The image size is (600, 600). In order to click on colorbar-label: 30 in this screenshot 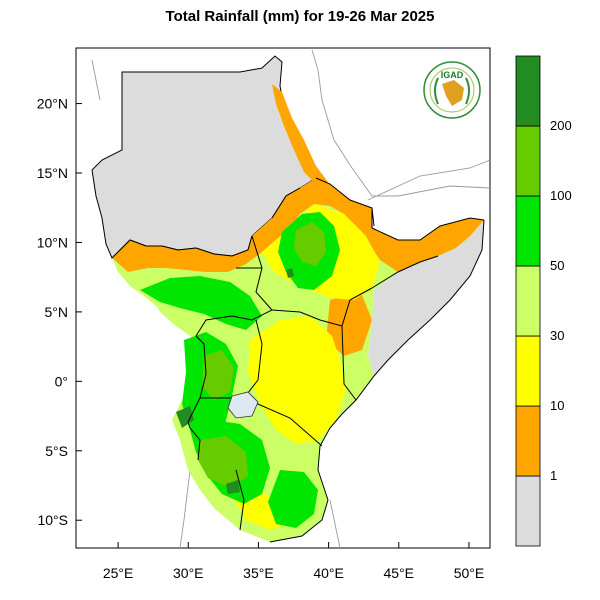, I will do `click(557, 335)`.